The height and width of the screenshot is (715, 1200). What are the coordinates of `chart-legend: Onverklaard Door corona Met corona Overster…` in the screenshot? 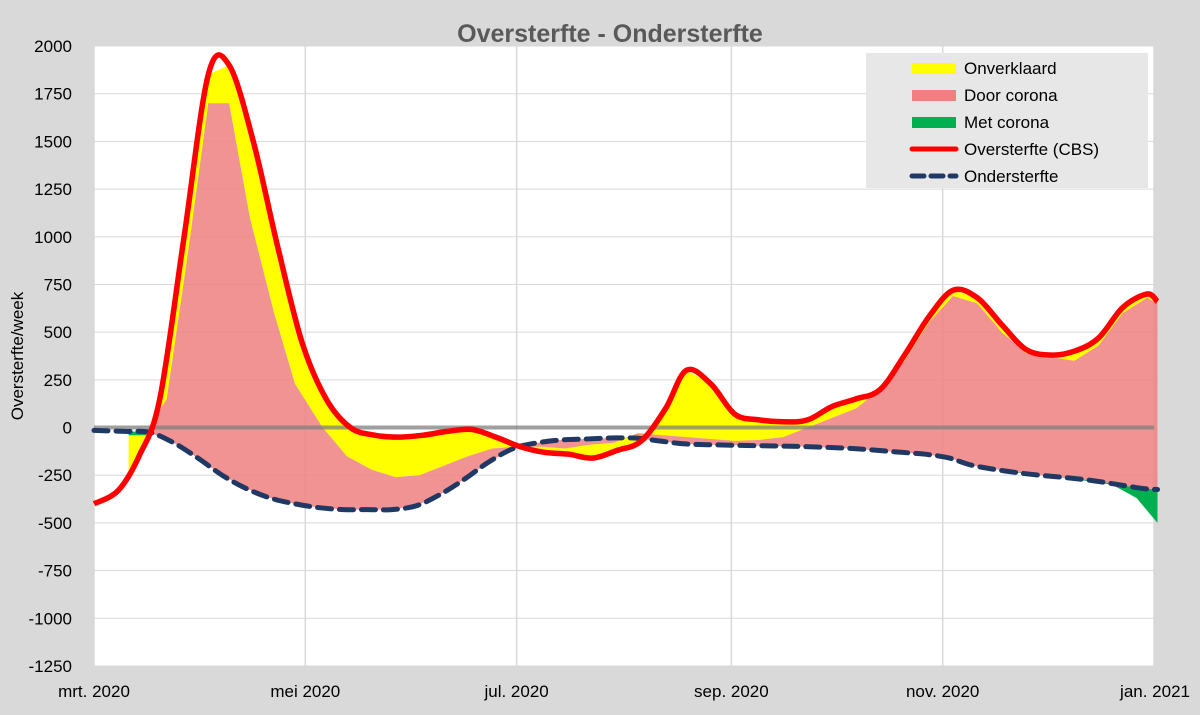 It's located at (1007, 120).